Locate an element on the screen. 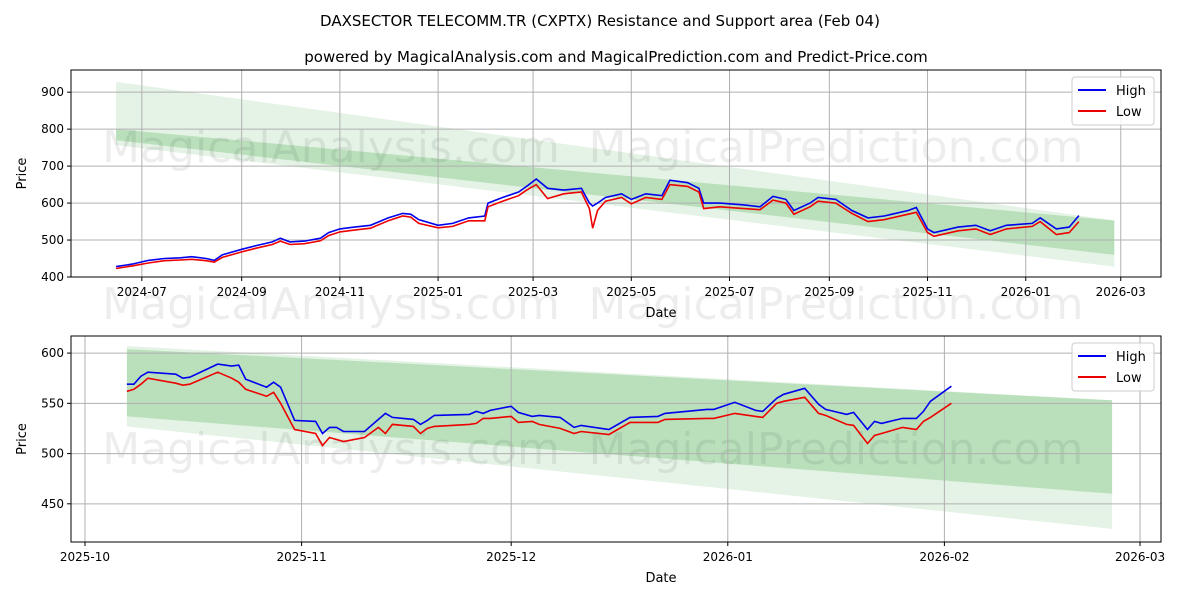 This screenshot has width=1200, height=604. x-tick-label: 2025-09 is located at coordinates (829, 292).